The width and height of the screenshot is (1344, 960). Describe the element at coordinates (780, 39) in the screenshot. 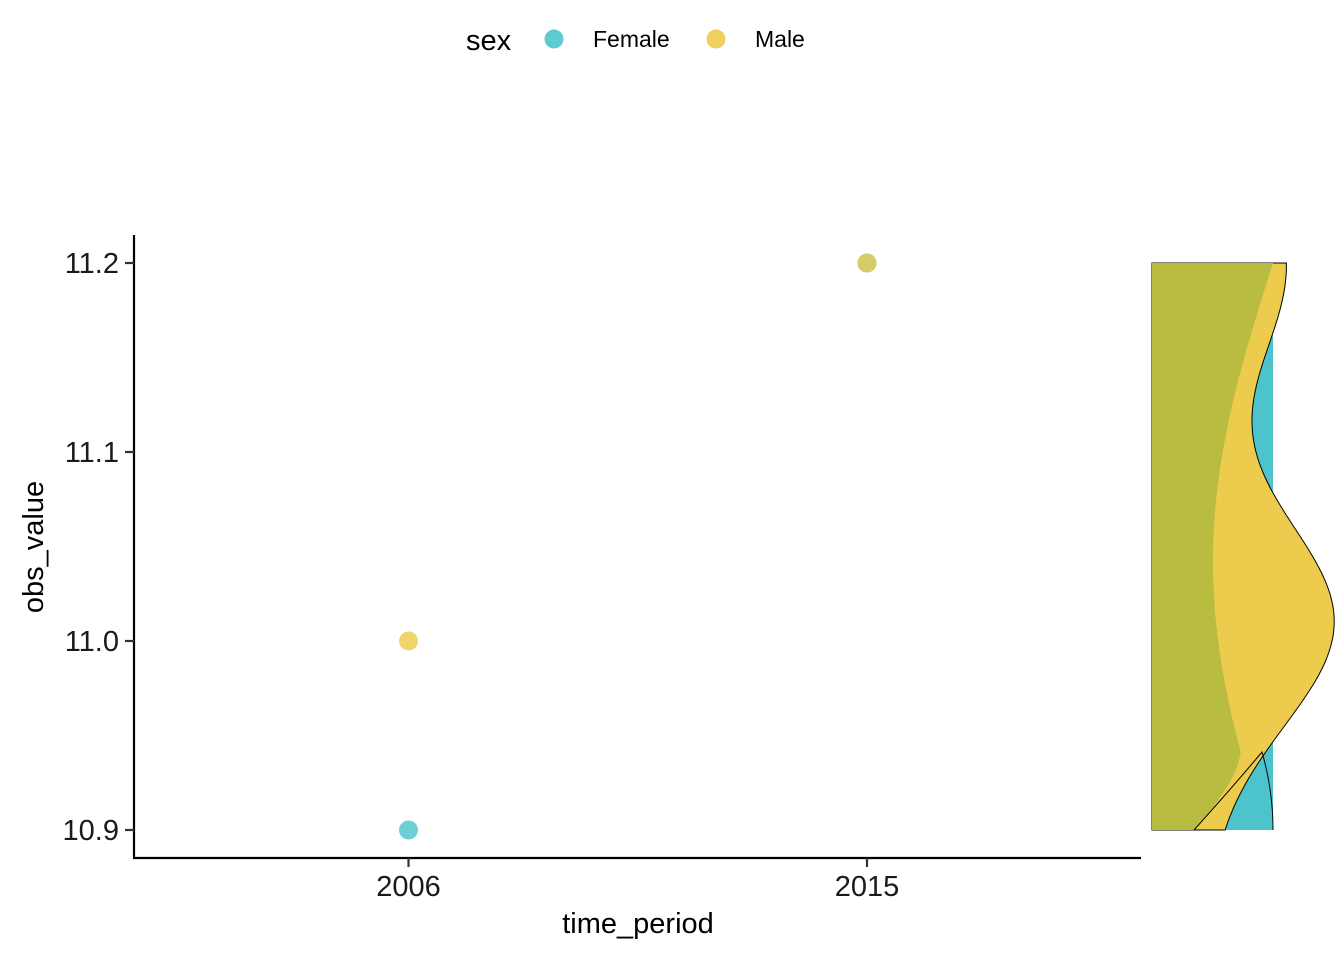

I see `legend-label-male: Male` at that location.